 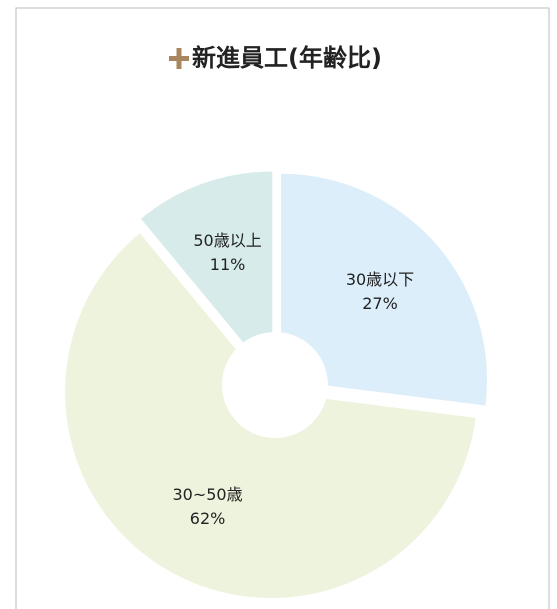 I want to click on chart-title: 新進員工(年齢比), so click(x=287, y=58).